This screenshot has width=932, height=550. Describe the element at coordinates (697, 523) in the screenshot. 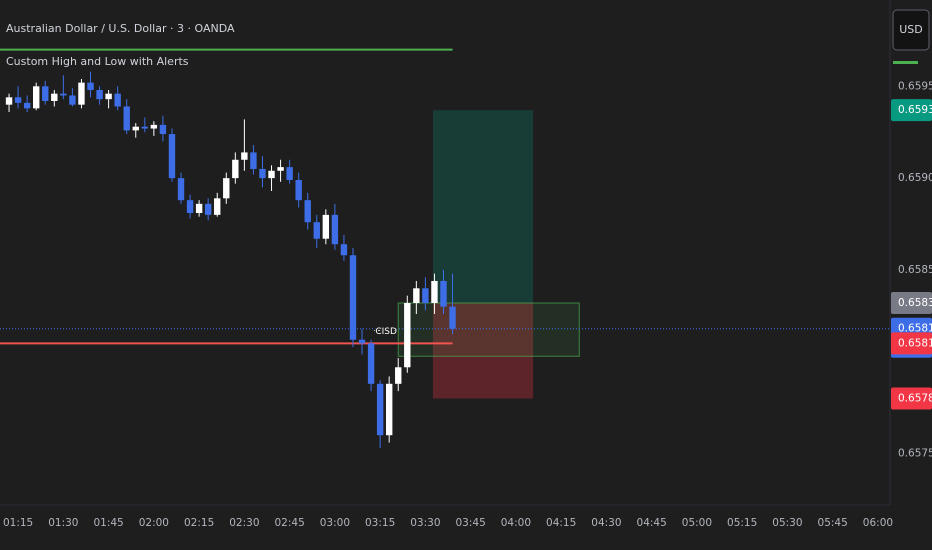

I see `x-tick-label: 05:00` at that location.